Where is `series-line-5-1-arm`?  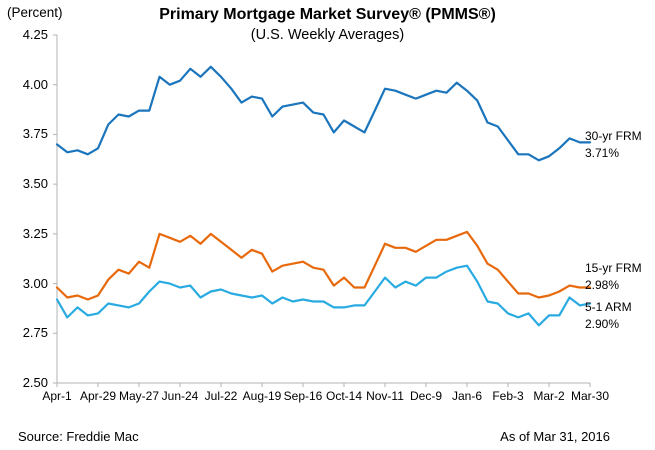
series-line-5-1-arm is located at coordinates (323, 295).